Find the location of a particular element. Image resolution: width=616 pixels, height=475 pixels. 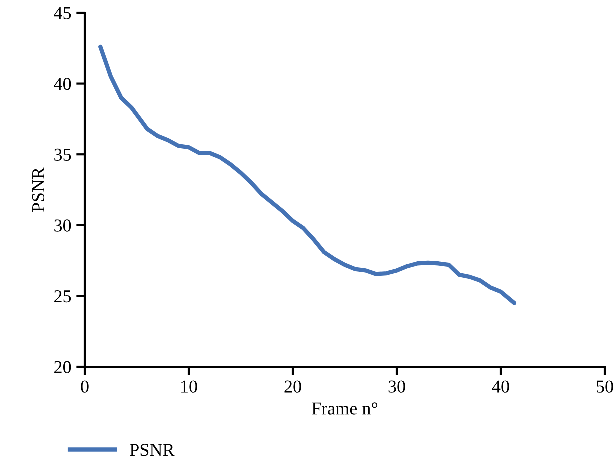

x-axis-title: Frame n° is located at coordinates (345, 408).